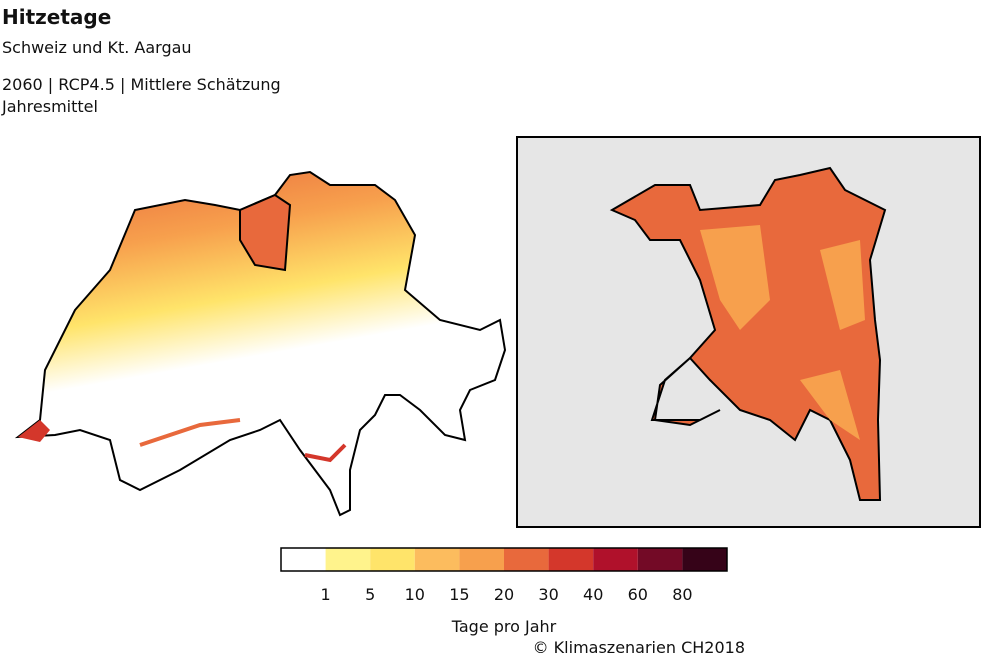 Image resolution: width=982 pixels, height=658 pixels. What do you see at coordinates (97, 47) in the screenshot?
I see `subtitle: Schweiz und Kt. Aargau` at bounding box center [97, 47].